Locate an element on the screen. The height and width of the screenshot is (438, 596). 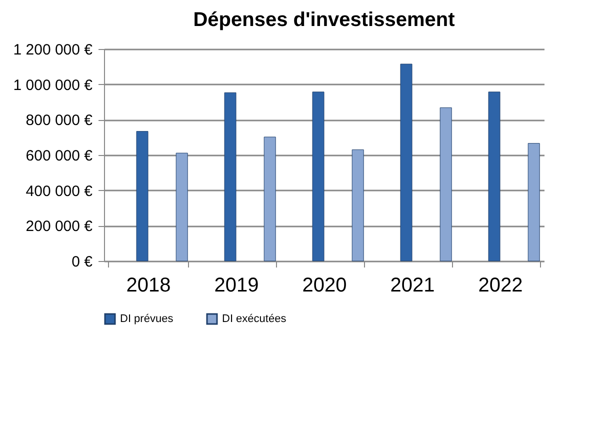
x-tick-label: 2018 is located at coordinates (148, 285).